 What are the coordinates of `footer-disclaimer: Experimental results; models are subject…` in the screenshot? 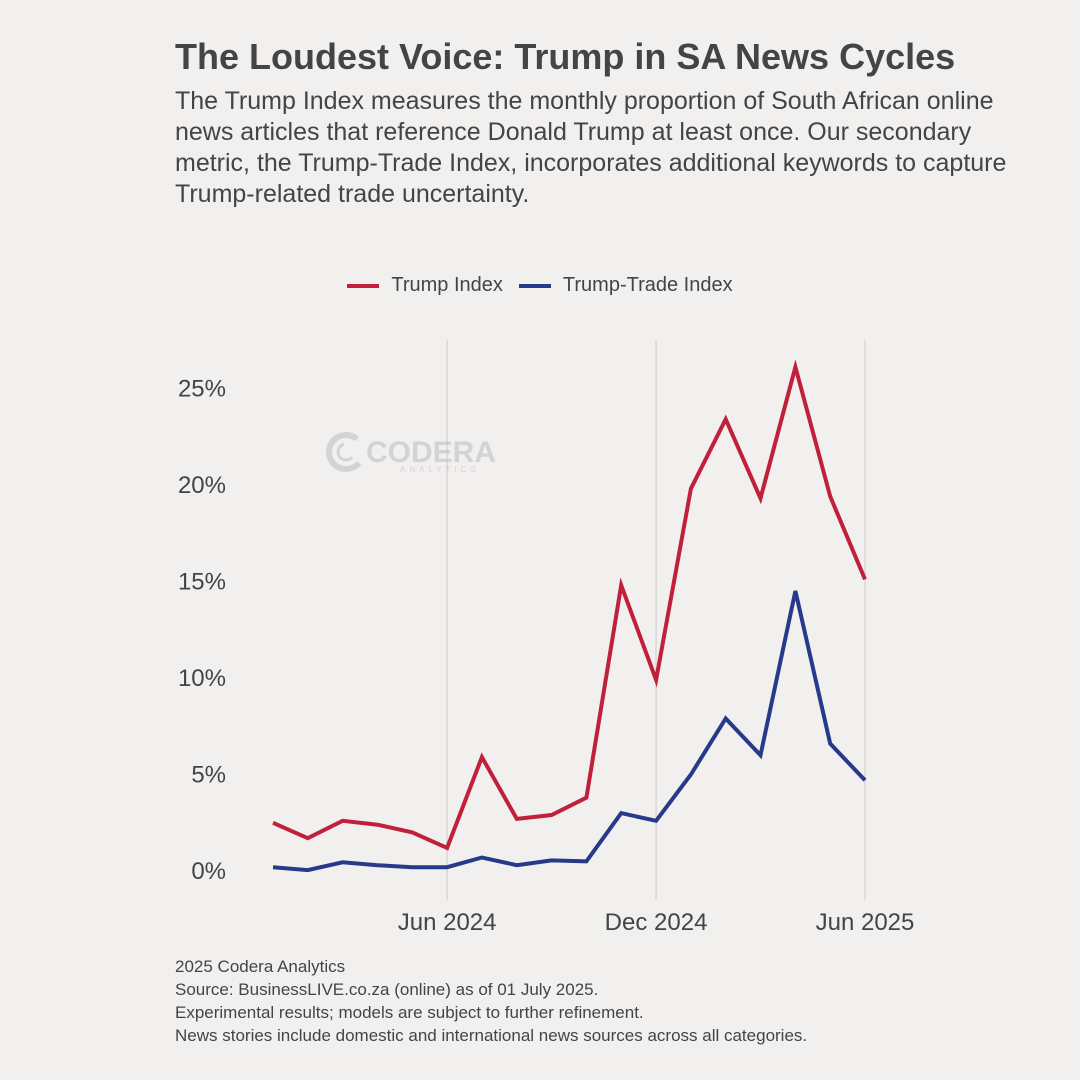 It's located at (409, 1012).